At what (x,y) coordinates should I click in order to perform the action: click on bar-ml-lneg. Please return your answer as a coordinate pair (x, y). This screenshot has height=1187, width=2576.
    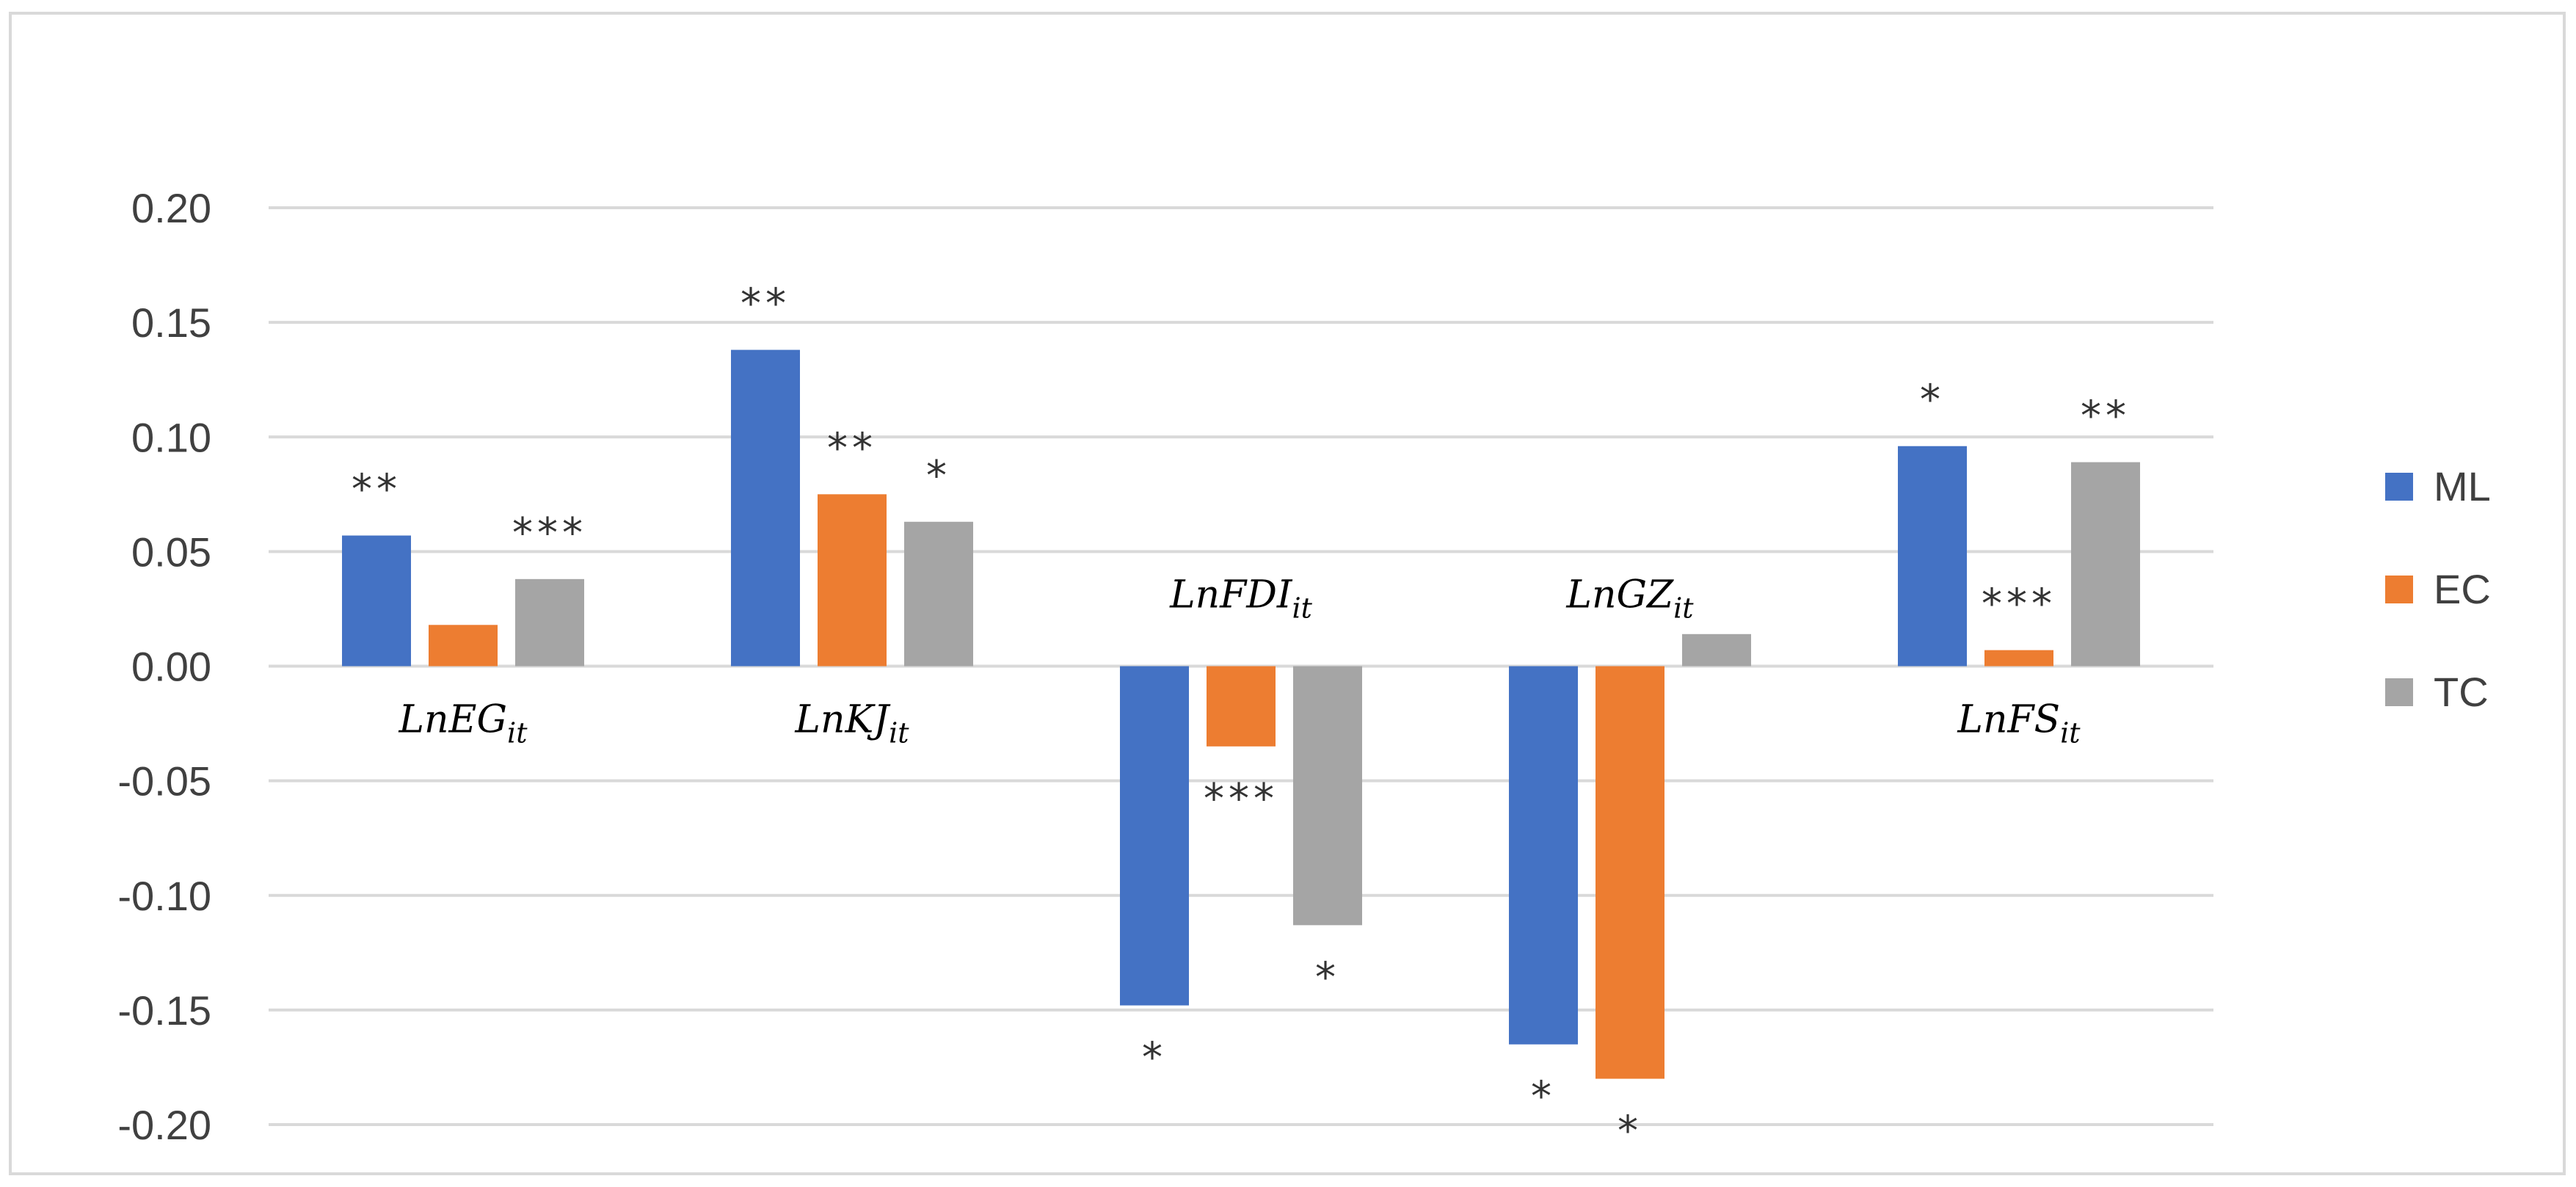
    Looking at the image, I should click on (376, 601).